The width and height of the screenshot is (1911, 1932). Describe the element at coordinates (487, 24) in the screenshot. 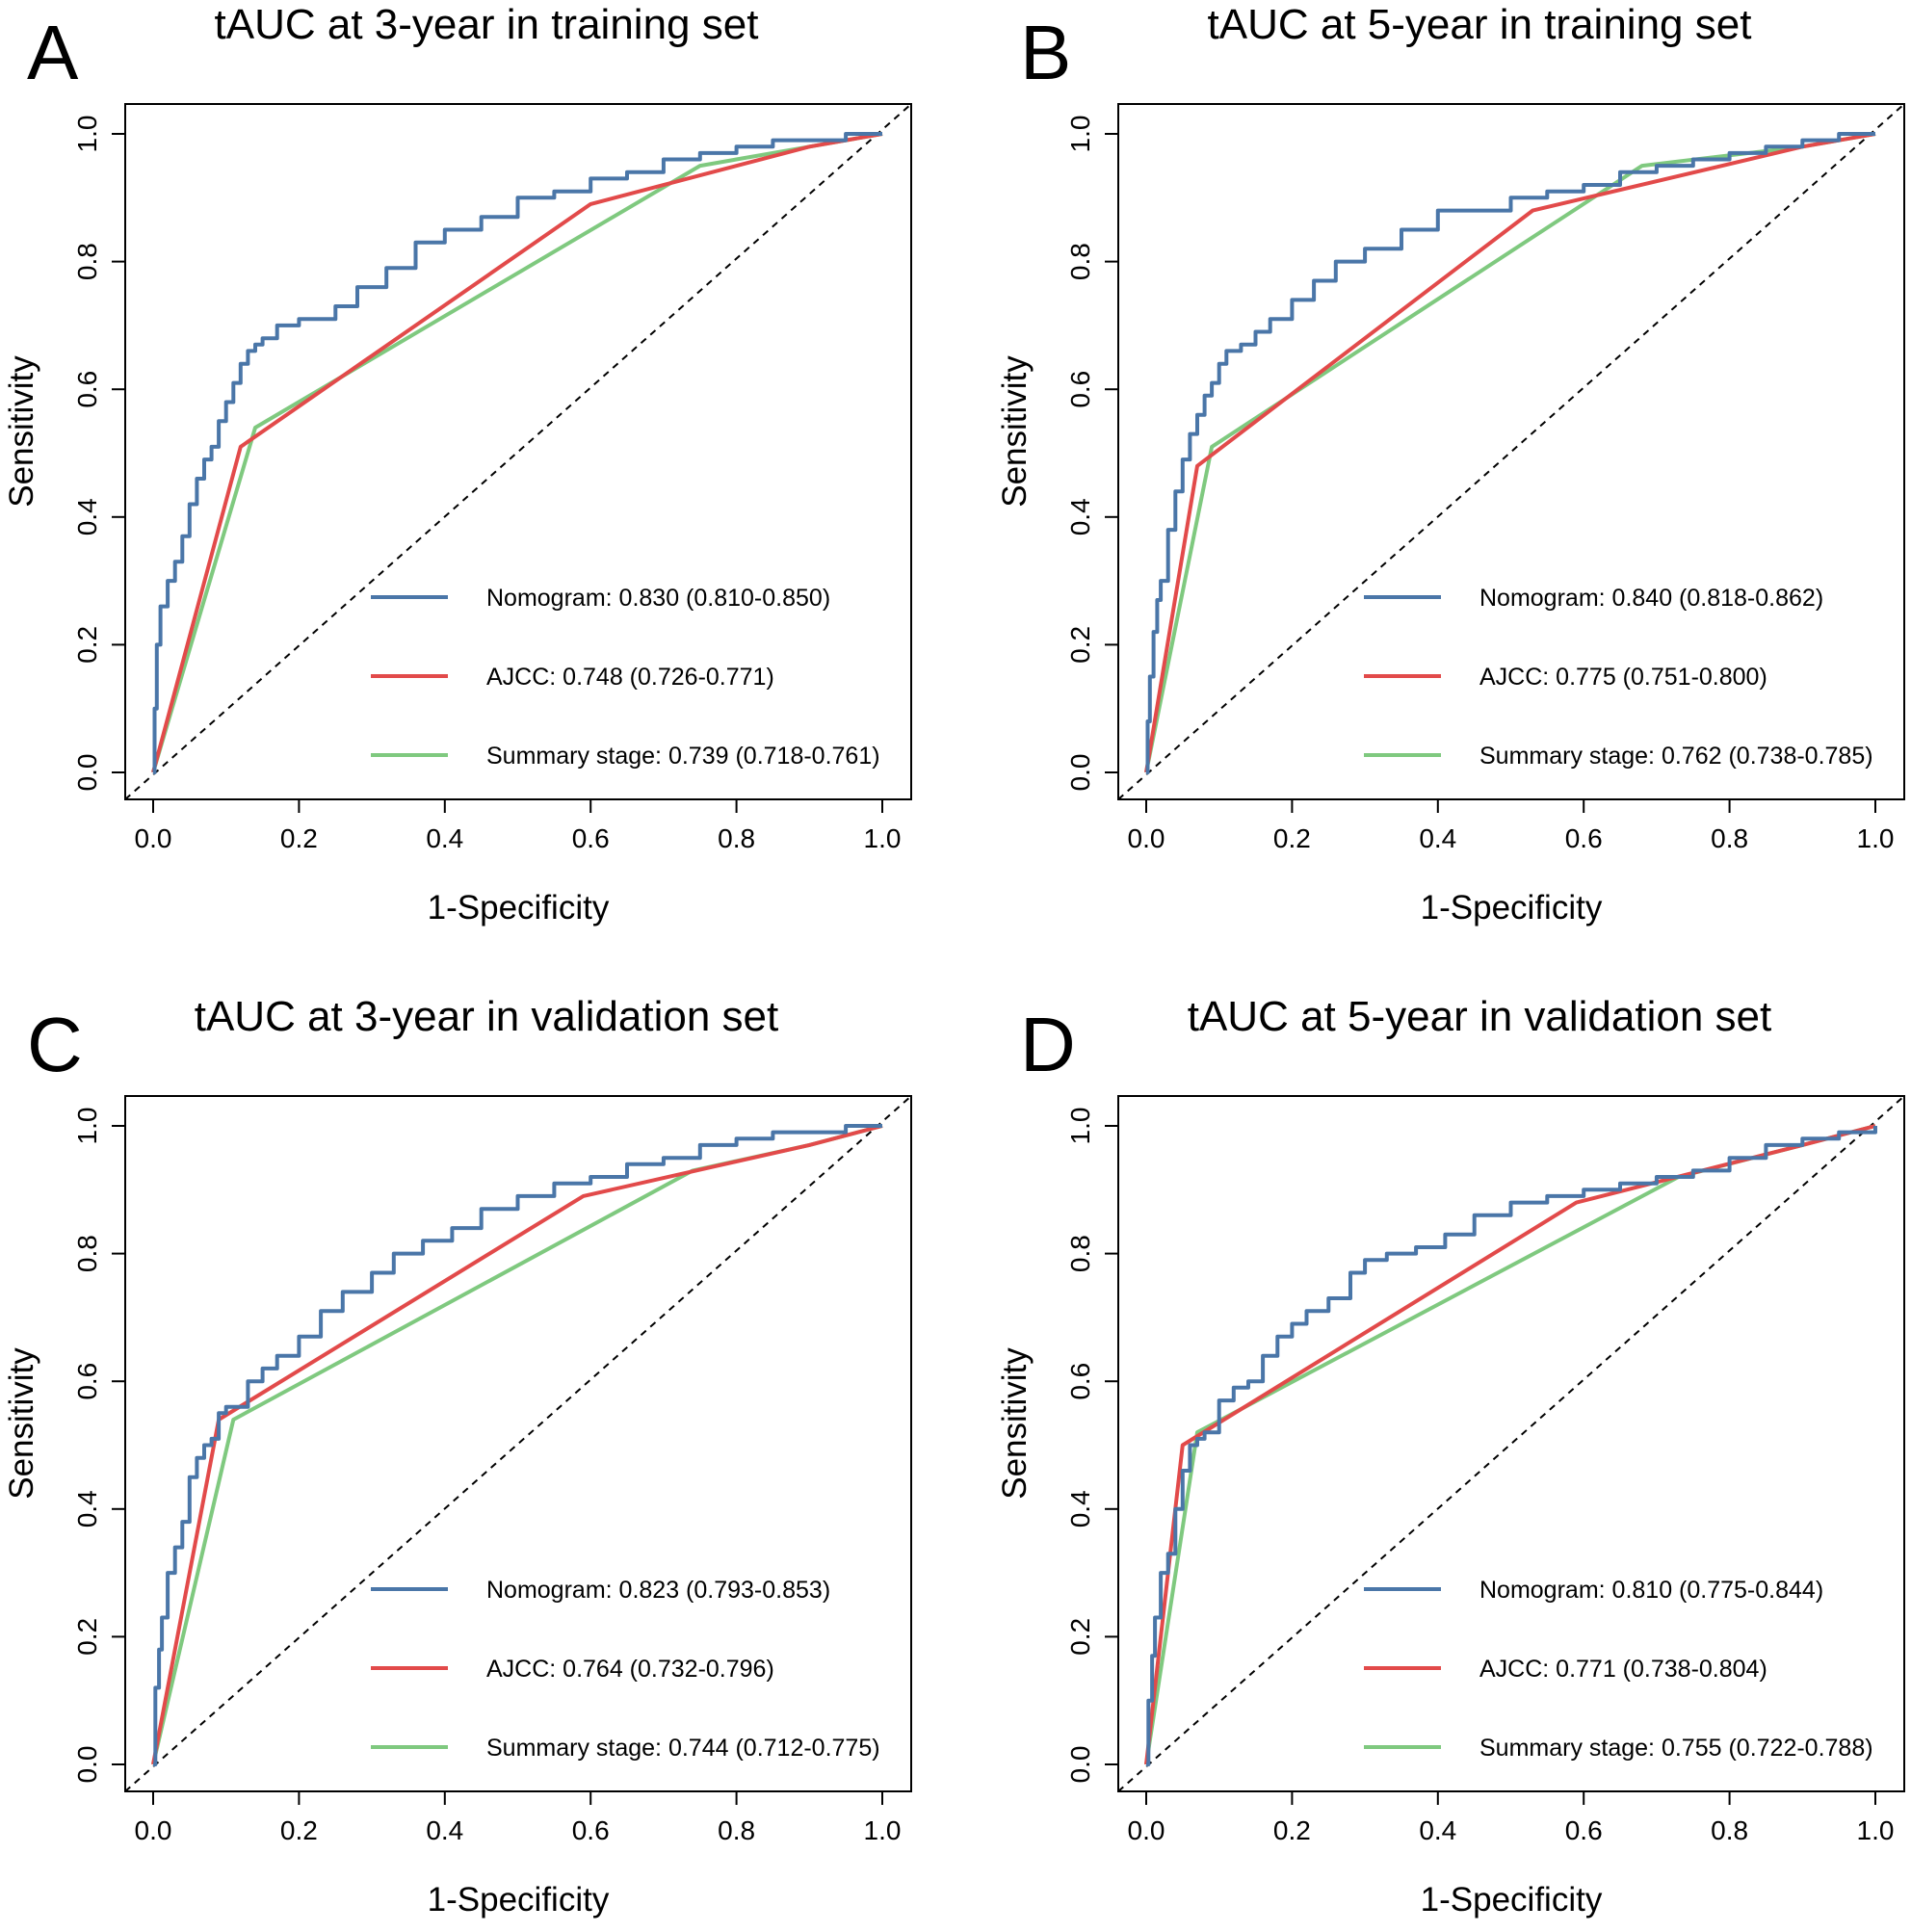

I see `panel-title: tAUC at 3-year in training set` at that location.